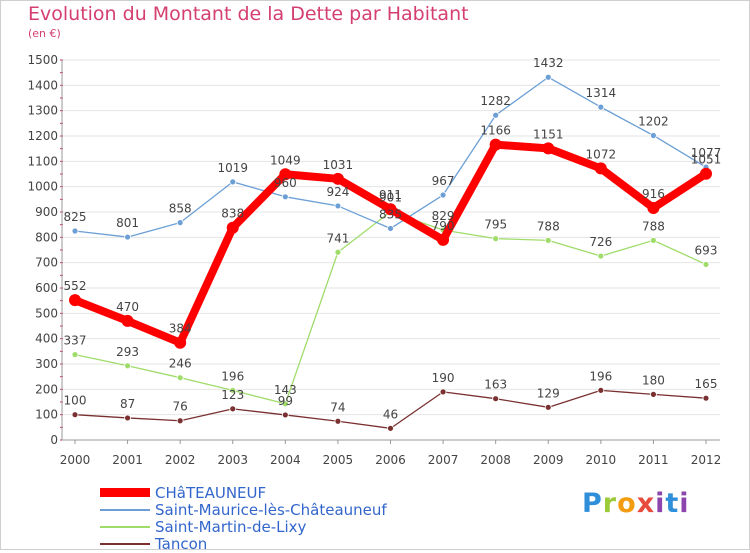 The width and height of the screenshot is (750, 553). I want to click on x-tick-label: 2011, so click(653, 460).